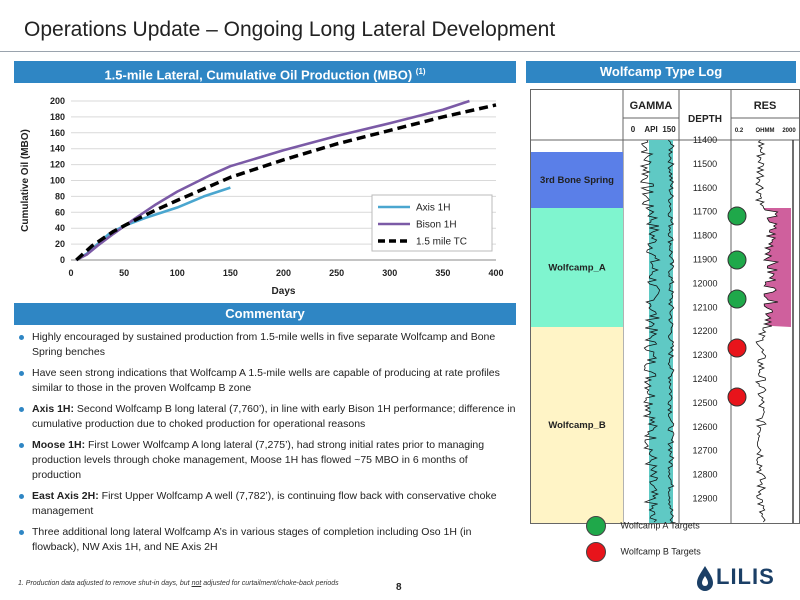 The width and height of the screenshot is (800, 600). Describe the element at coordinates (57, 117) in the screenshot. I see `y-tick-label: 180` at that location.